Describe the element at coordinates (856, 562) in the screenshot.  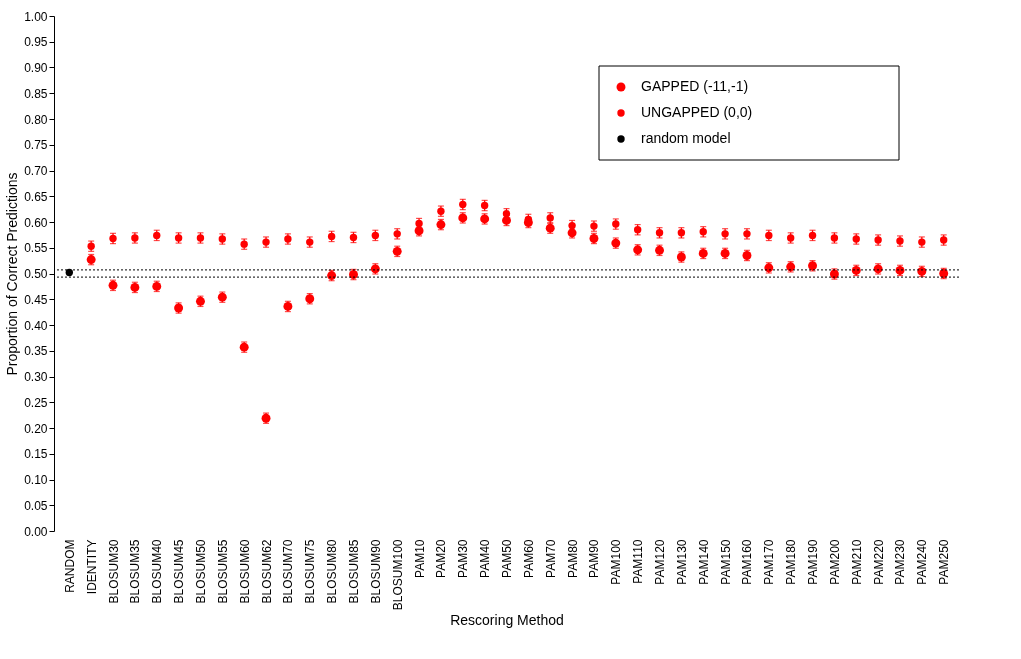
I see `x-tick-label: PAM210` at that location.